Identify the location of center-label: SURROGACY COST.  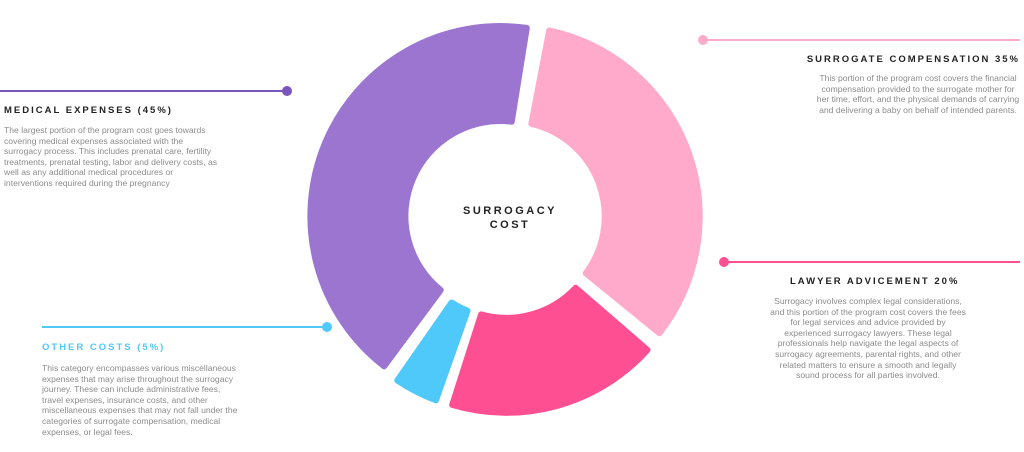
(509, 218).